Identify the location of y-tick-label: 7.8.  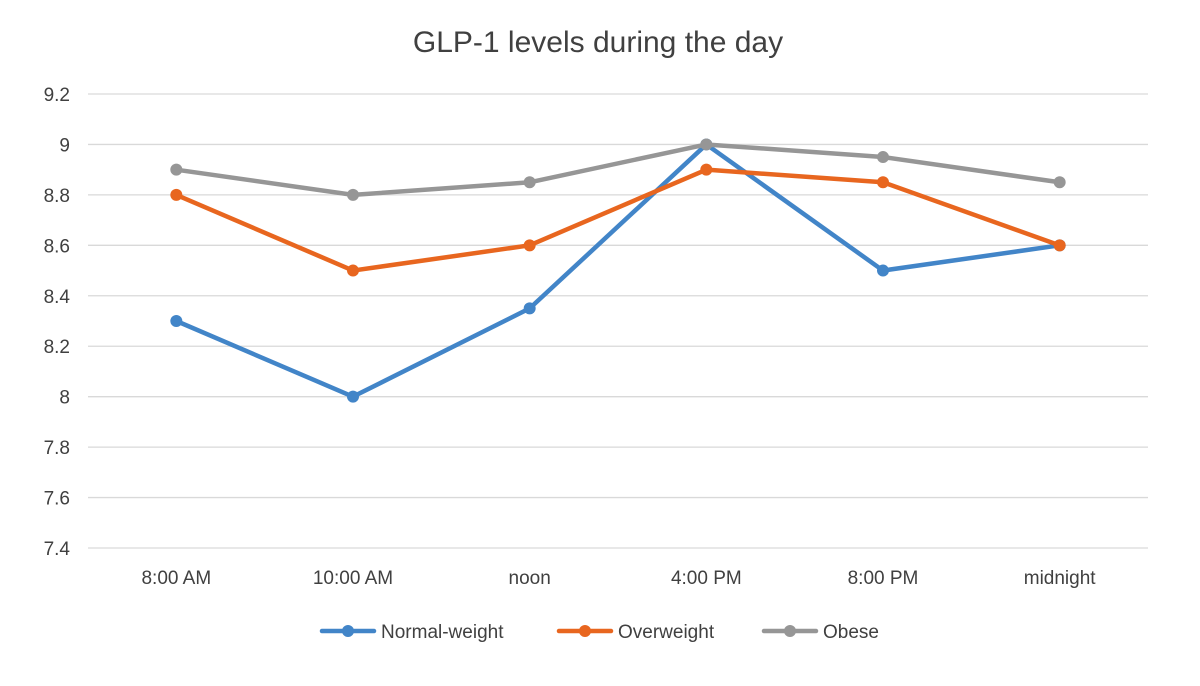
(57, 448).